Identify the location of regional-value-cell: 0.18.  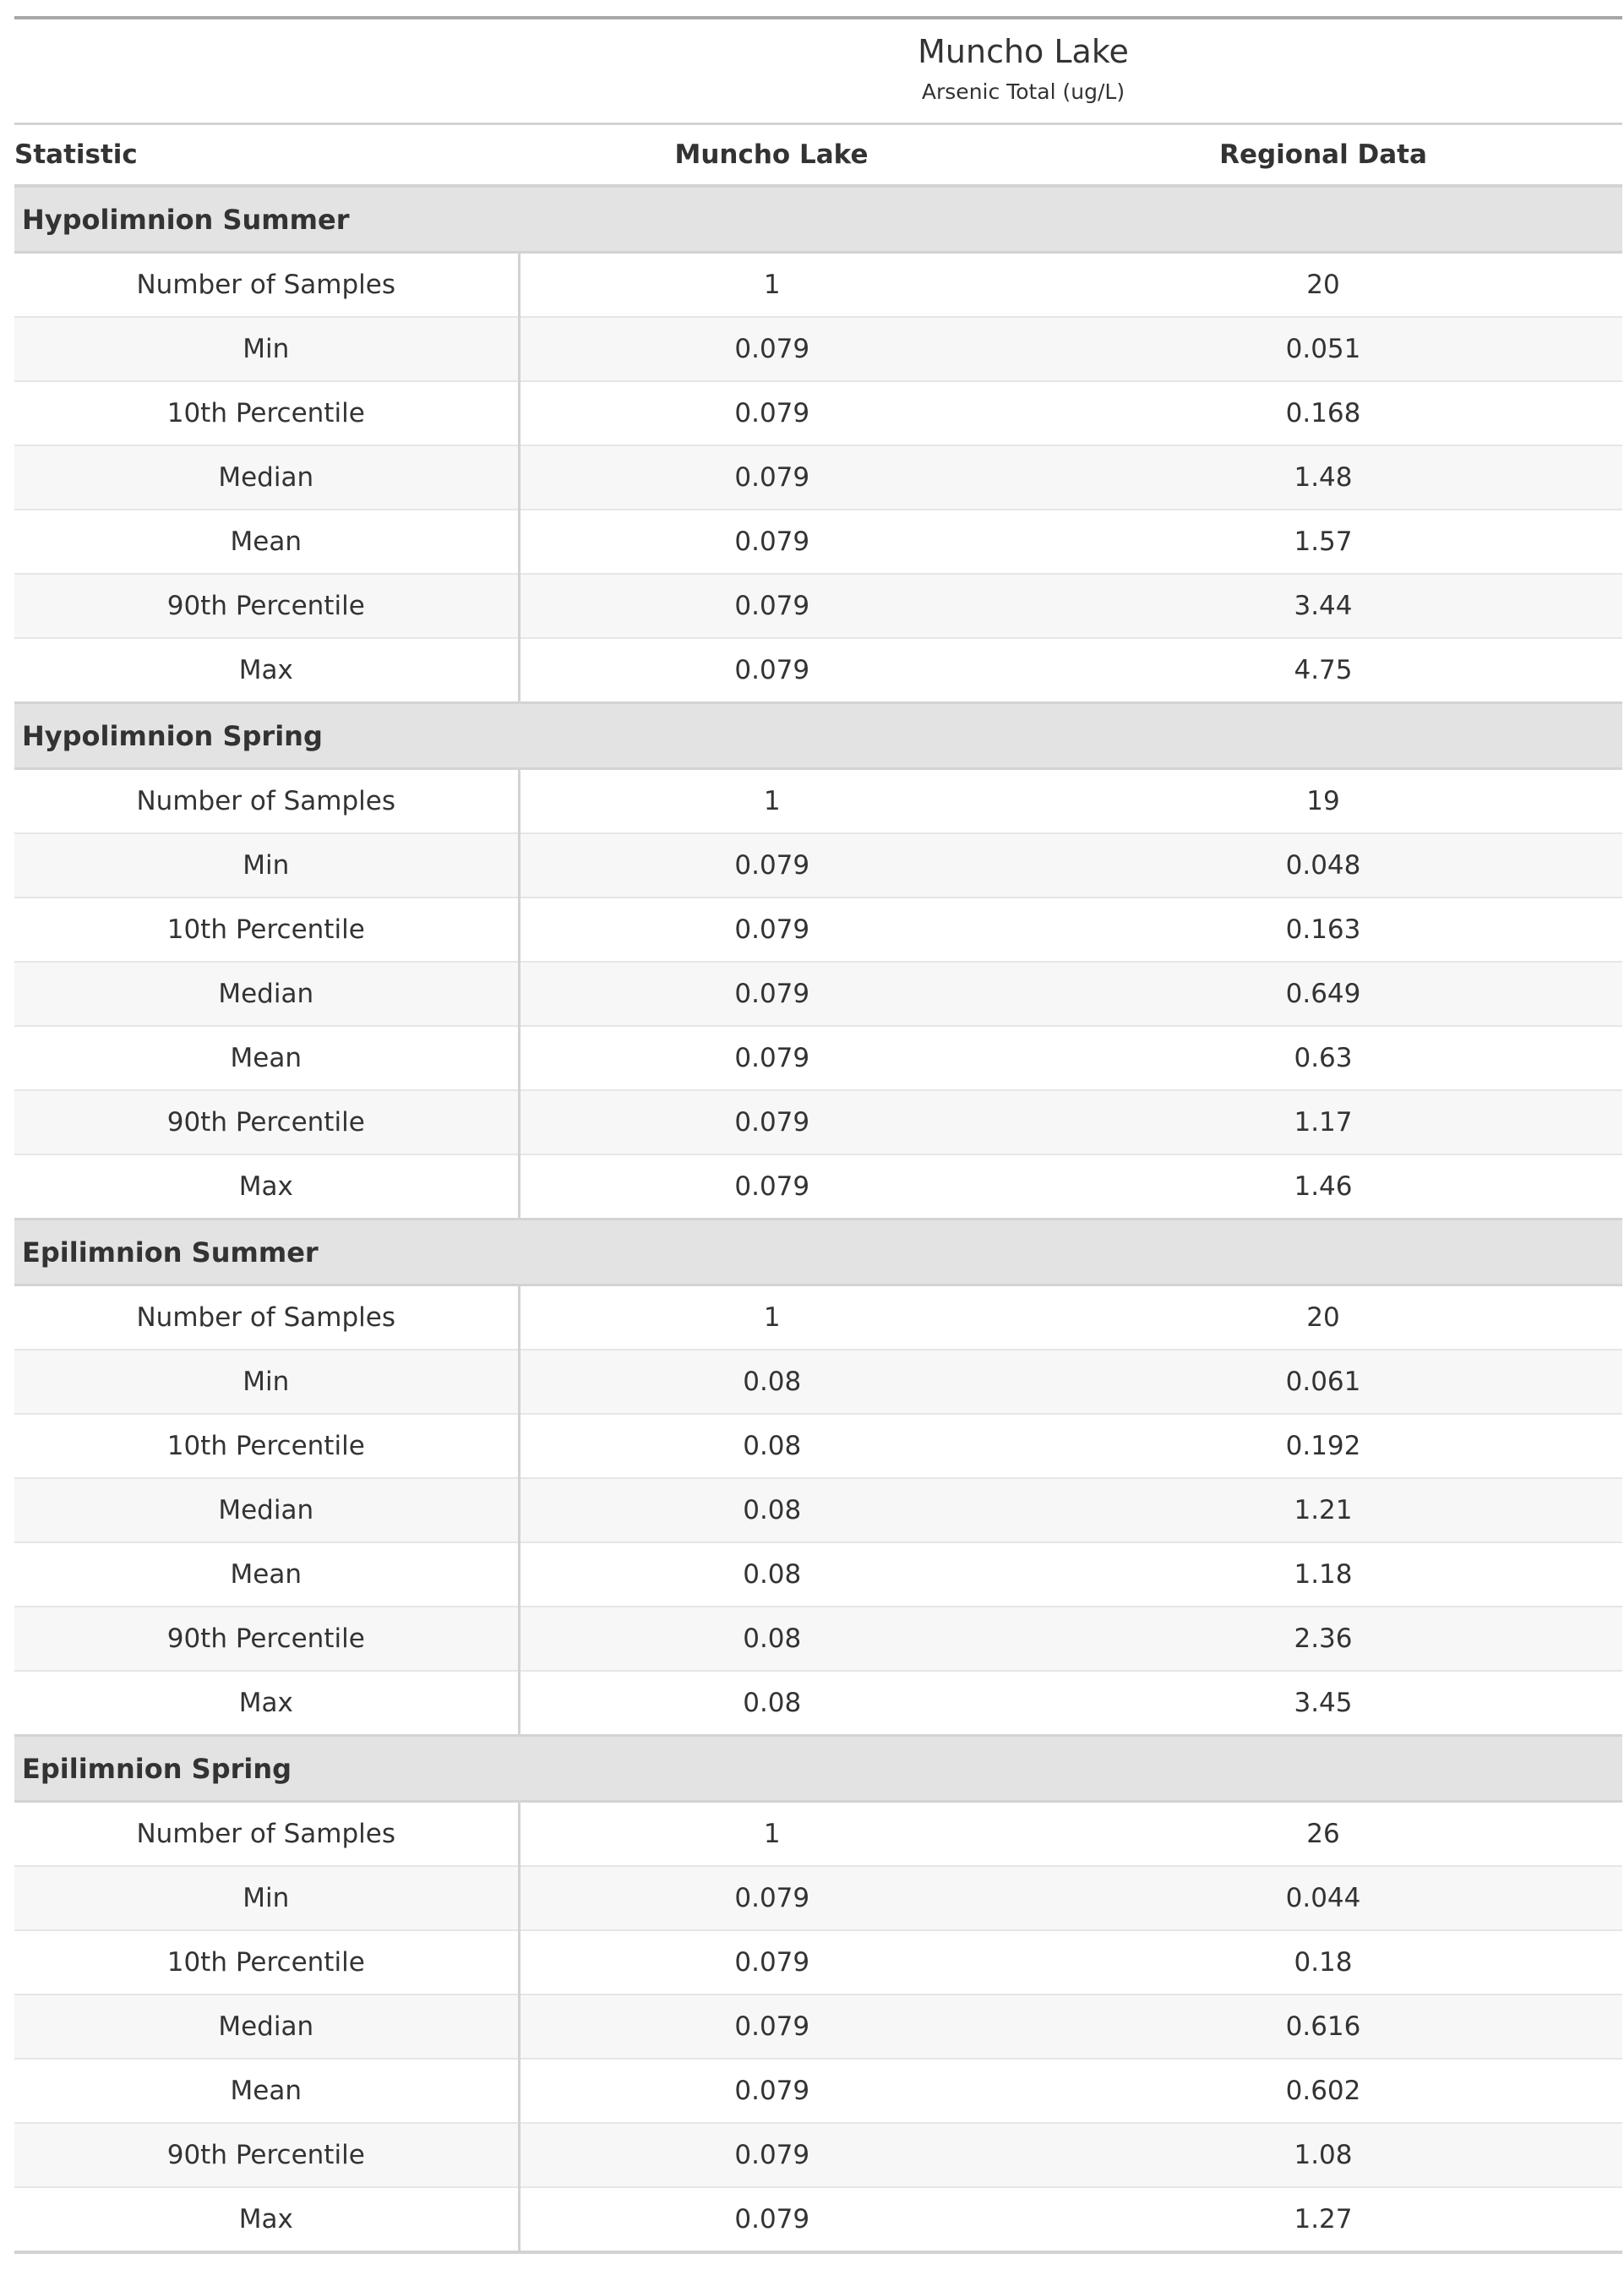
(1323, 1962).